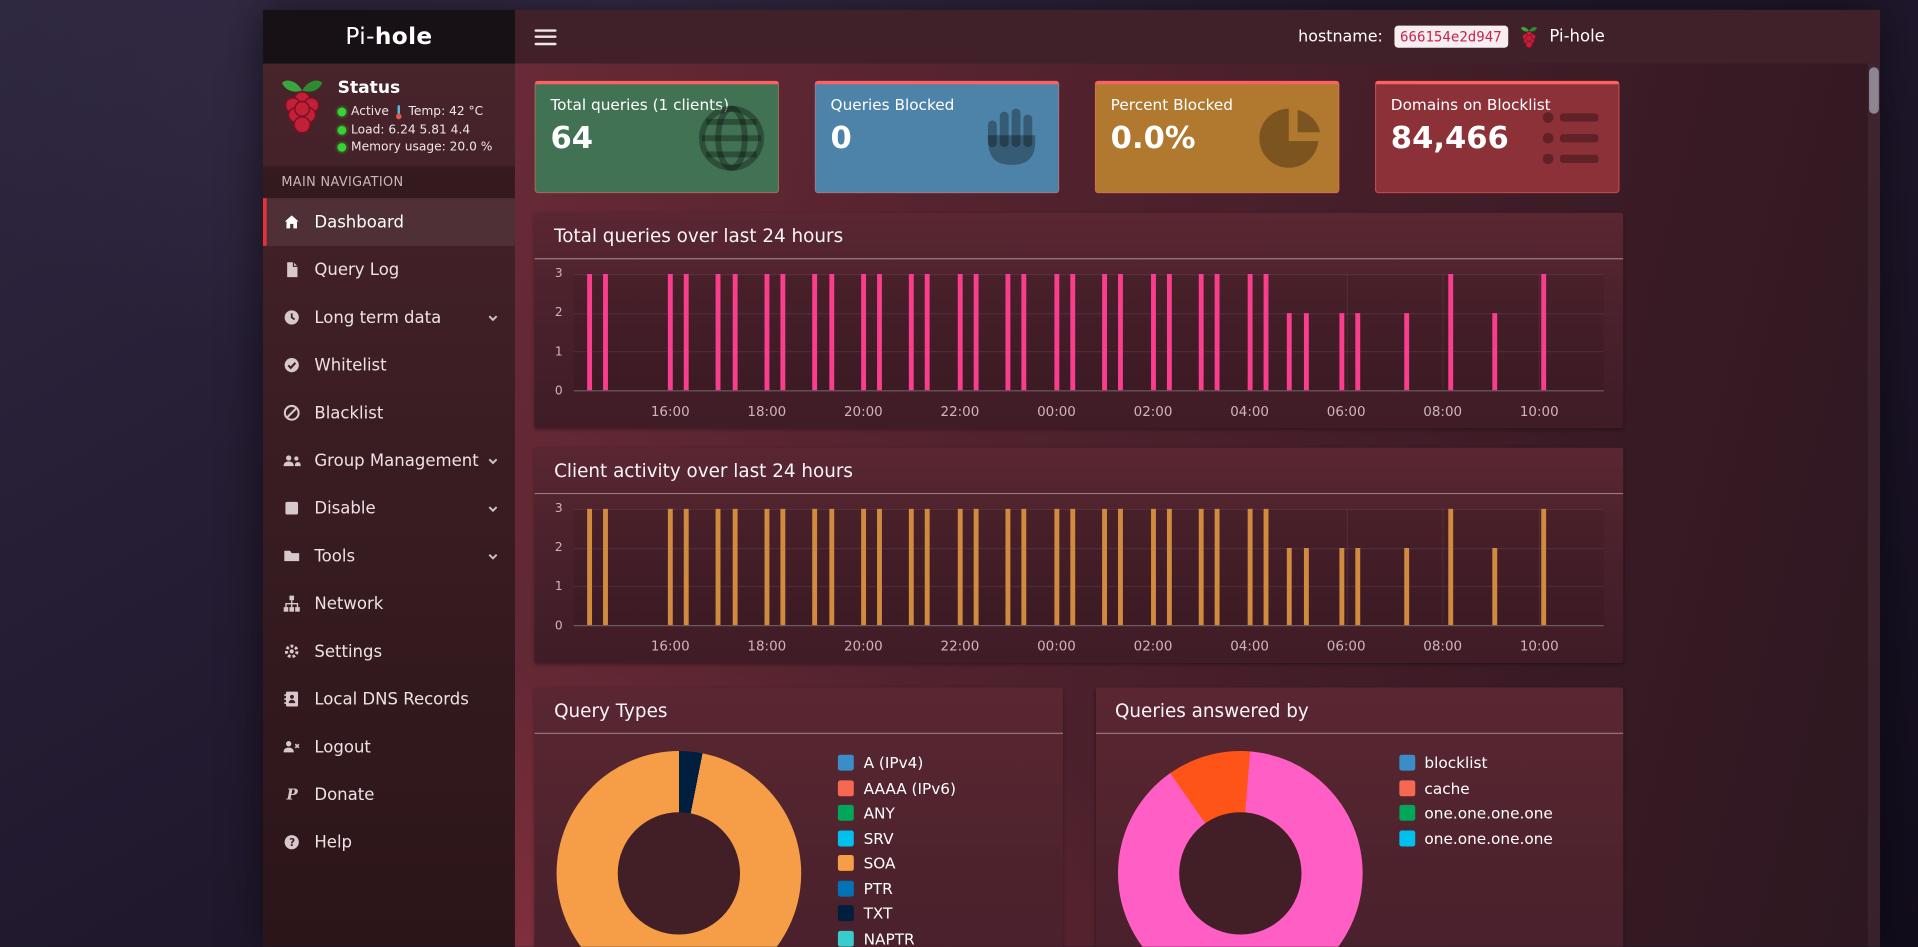  What do you see at coordinates (545, 36) in the screenshot?
I see `sidebar-toggle-hamburger-icon` at bounding box center [545, 36].